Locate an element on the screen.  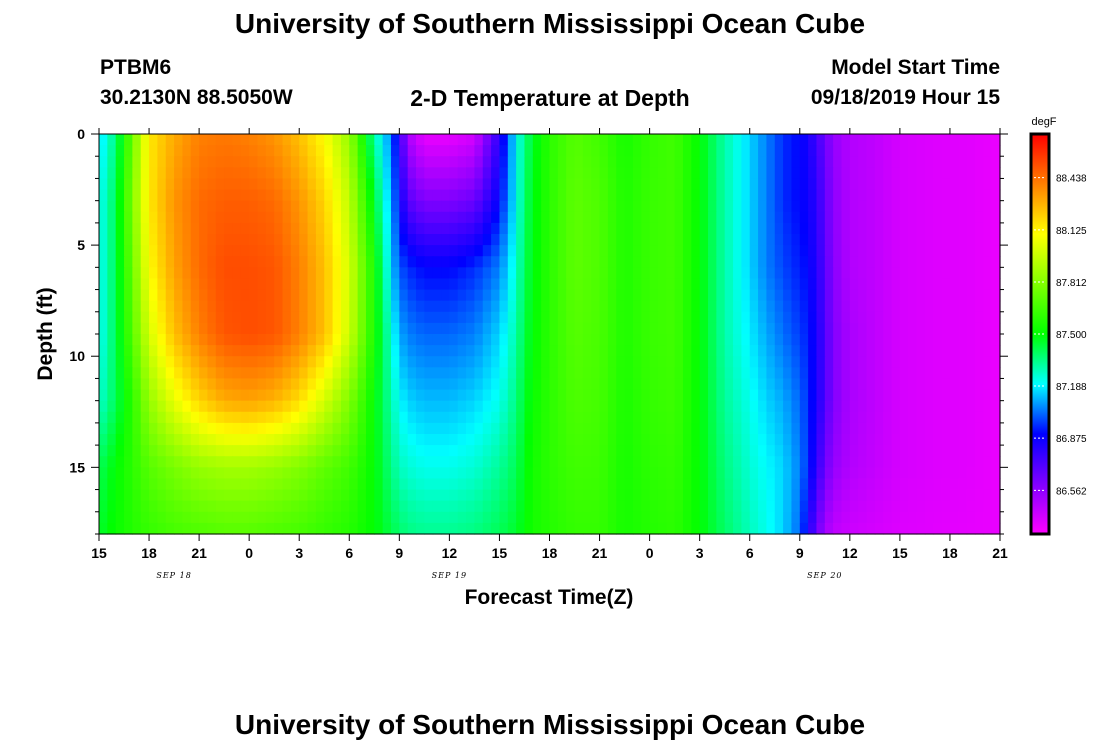
x-tick-label: 18 is located at coordinates (149, 553).